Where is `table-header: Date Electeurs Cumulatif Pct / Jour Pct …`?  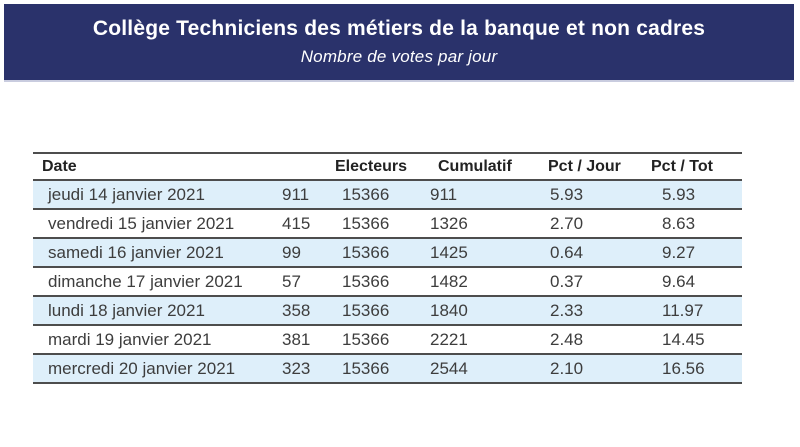 table-header: Date Electeurs Cumulatif Pct / Jour Pct … is located at coordinates (387, 166).